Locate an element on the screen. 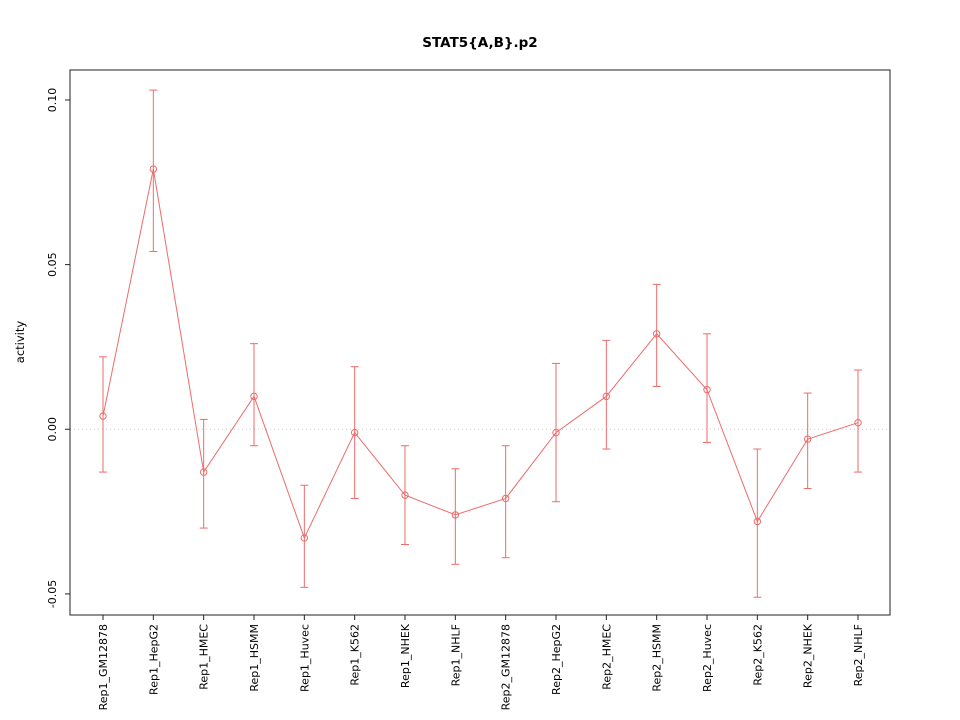  x-tick-label: Rep2_NHLF is located at coordinates (858, 655).